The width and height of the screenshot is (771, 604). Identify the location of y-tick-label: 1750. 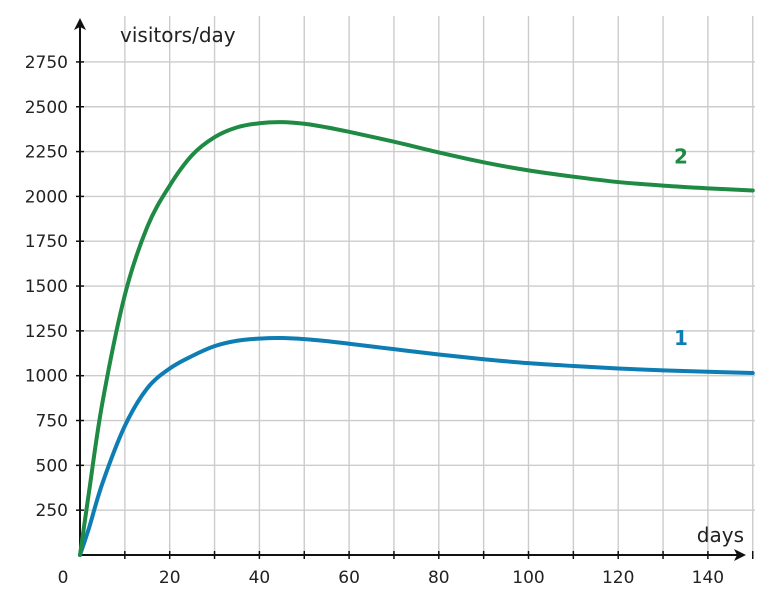
(46, 242).